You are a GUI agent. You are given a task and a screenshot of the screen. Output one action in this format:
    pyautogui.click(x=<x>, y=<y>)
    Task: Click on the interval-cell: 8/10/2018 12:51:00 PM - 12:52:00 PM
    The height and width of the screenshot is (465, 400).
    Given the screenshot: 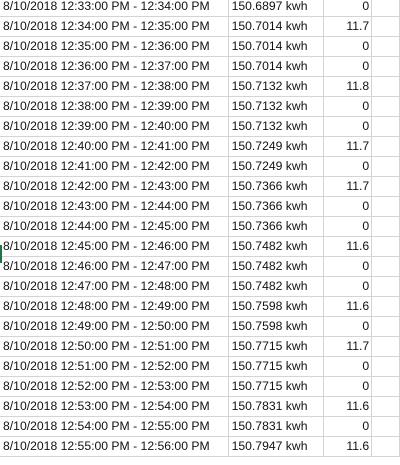 What is the action you would take?
    pyautogui.click(x=114, y=366)
    